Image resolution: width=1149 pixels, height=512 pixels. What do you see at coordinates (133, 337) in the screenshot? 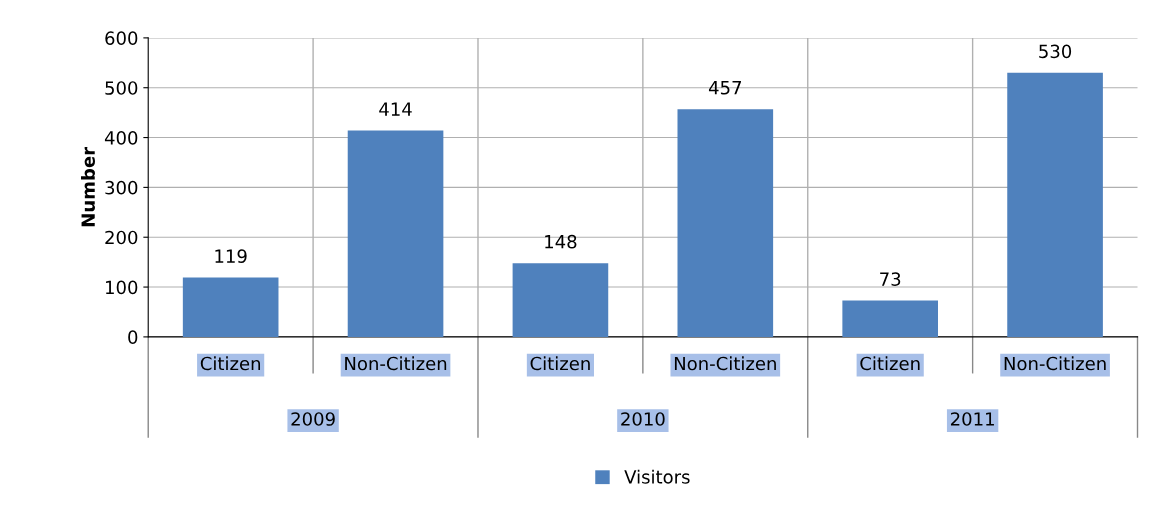
I see `y-tick-label: 0` at bounding box center [133, 337].